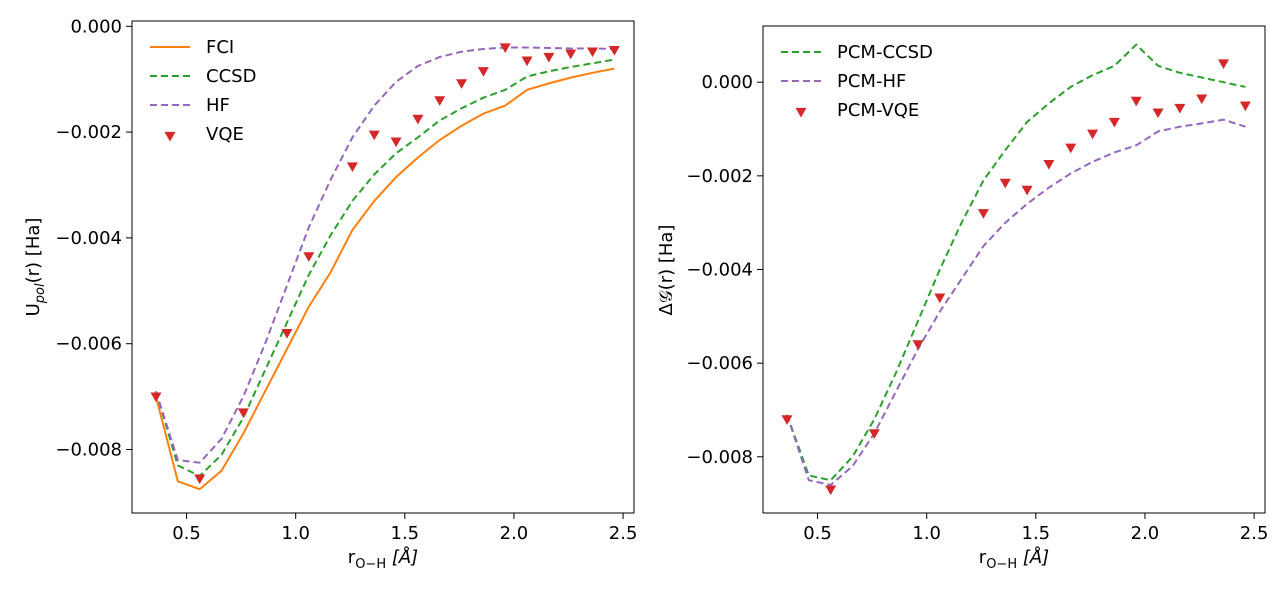 This screenshot has height=591, width=1288. I want to click on right-x-ticks: 0.5 1.0 1.5 2.0 2.5, so click(1035, 528).